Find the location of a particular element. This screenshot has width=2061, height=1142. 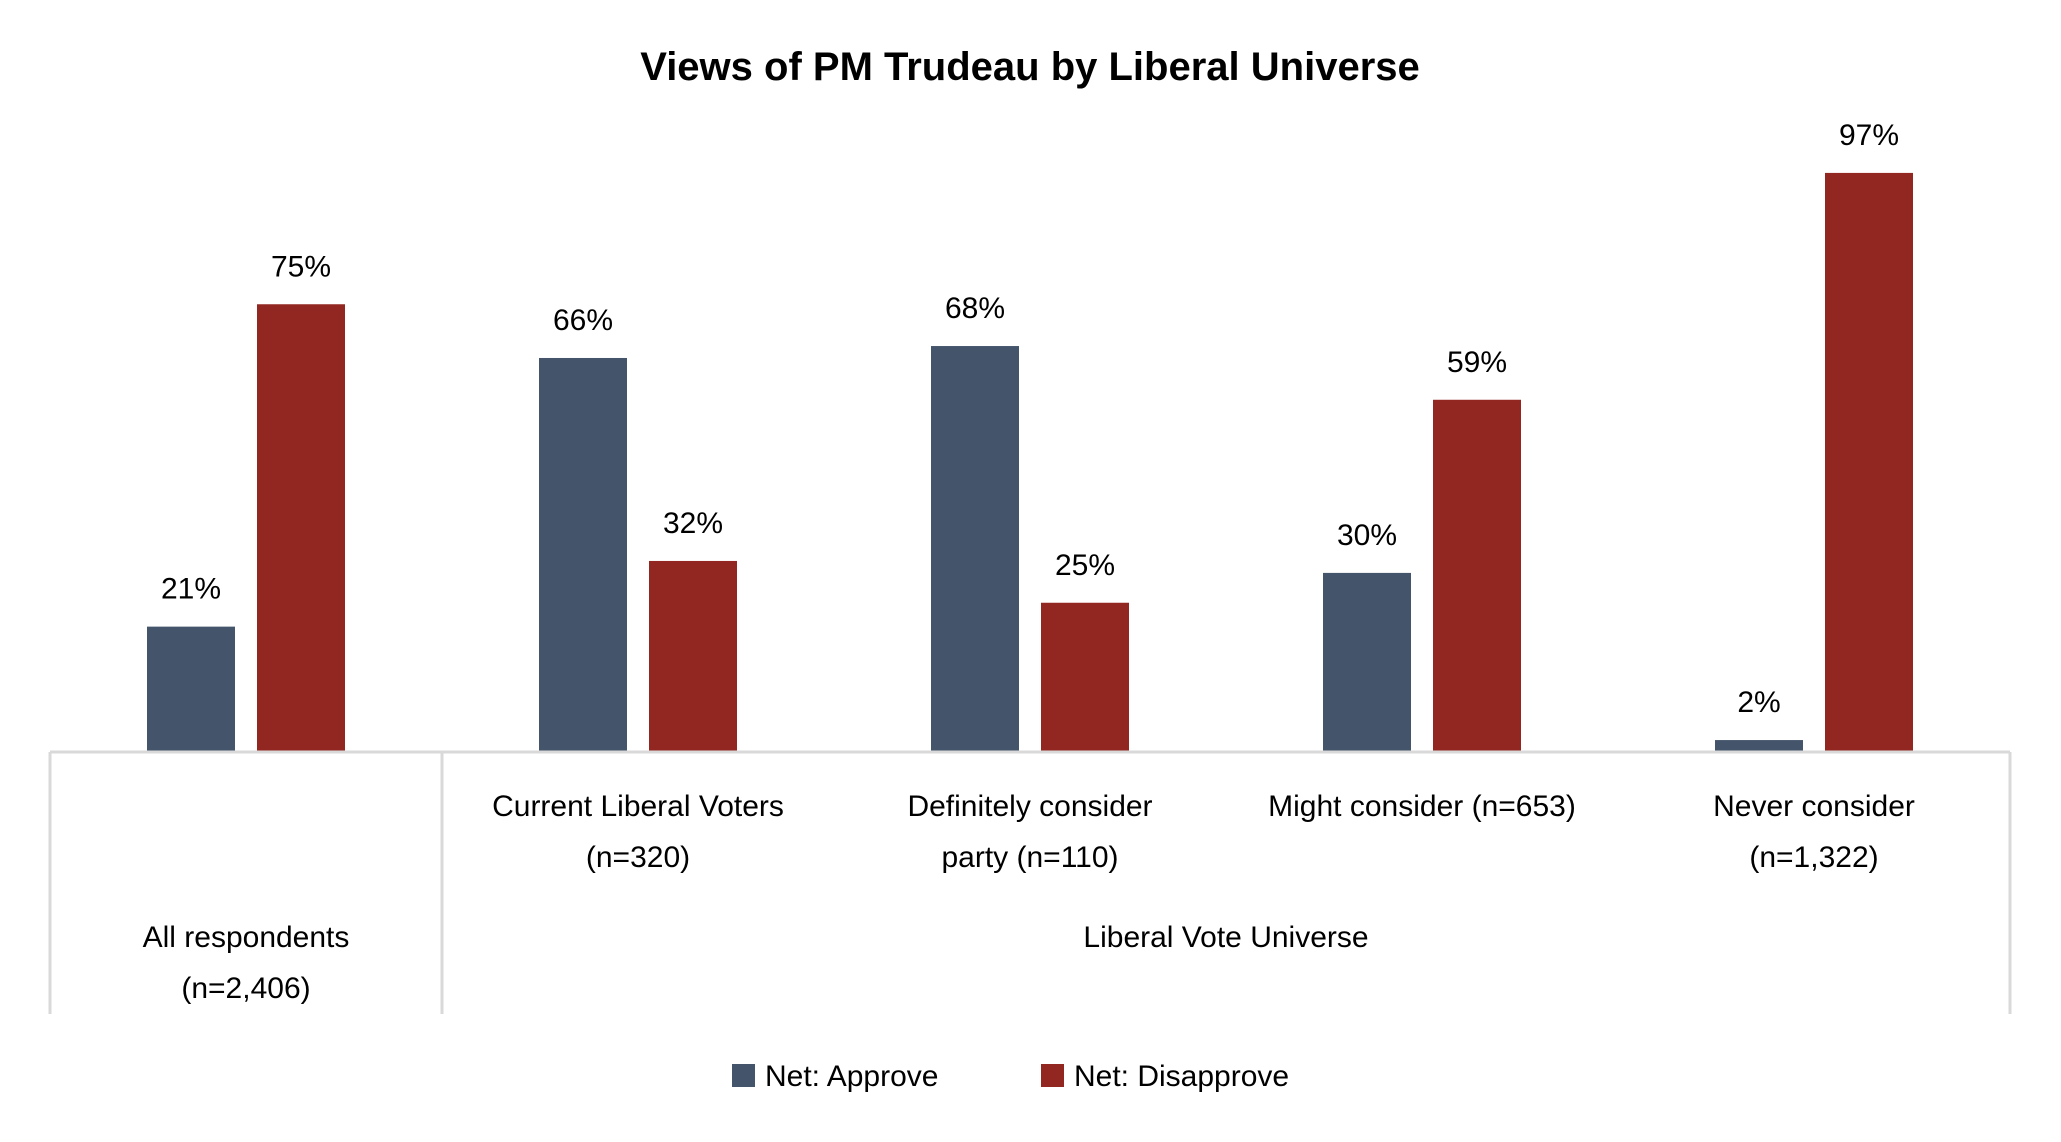

data-label: 66% is located at coordinates (583, 320).